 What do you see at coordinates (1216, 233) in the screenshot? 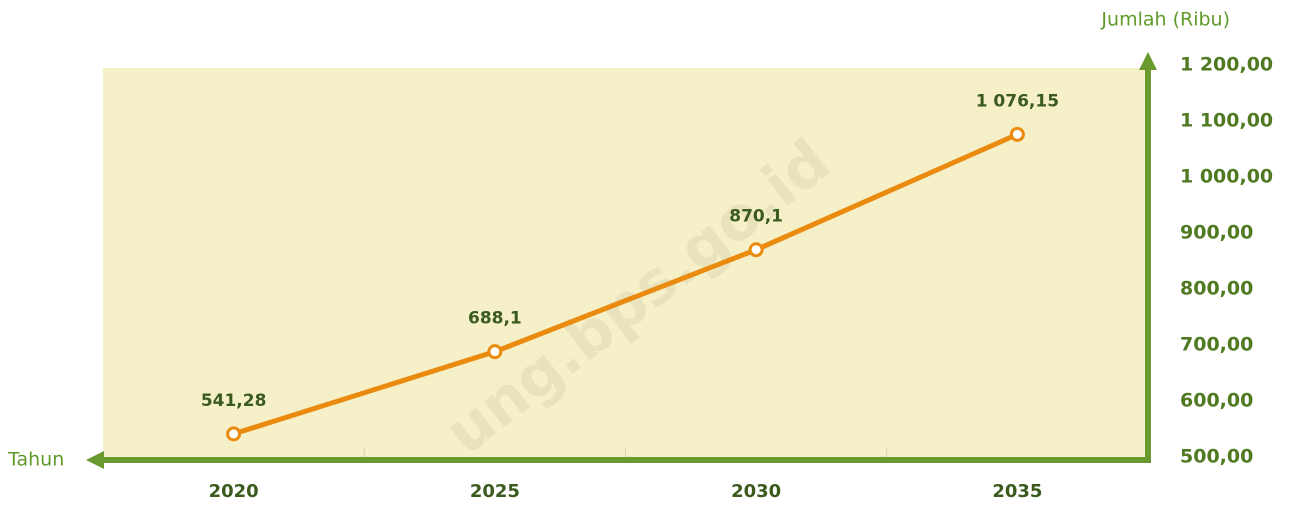
I see `y-tick-label: 900,00` at bounding box center [1216, 233].